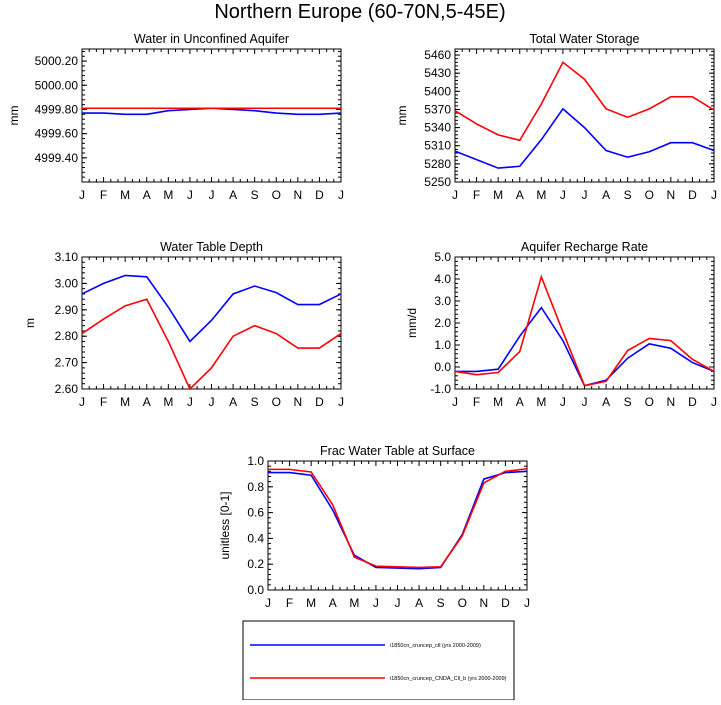 This screenshot has height=705, width=721. I want to click on y-tick-label: 5280, so click(437, 164).